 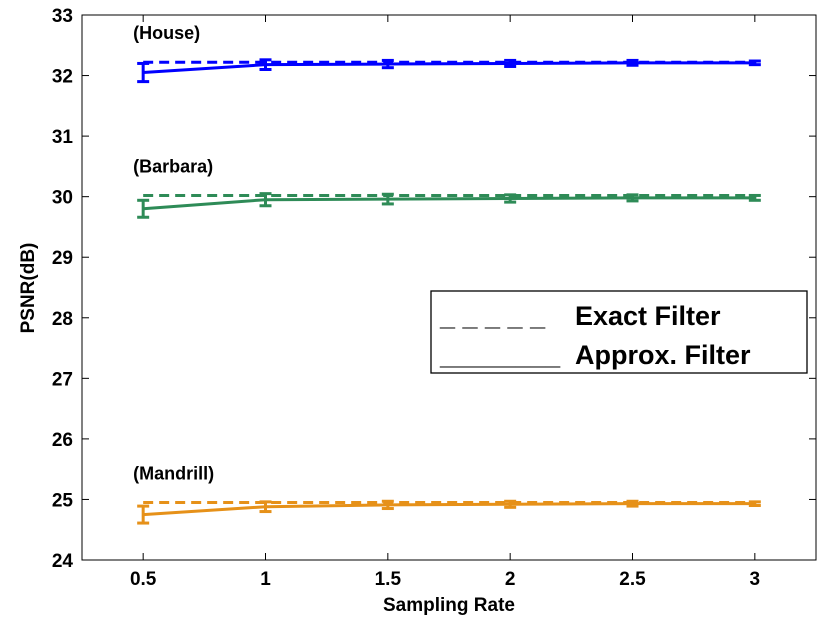 I want to click on x-tick-label: 1, so click(x=265, y=579).